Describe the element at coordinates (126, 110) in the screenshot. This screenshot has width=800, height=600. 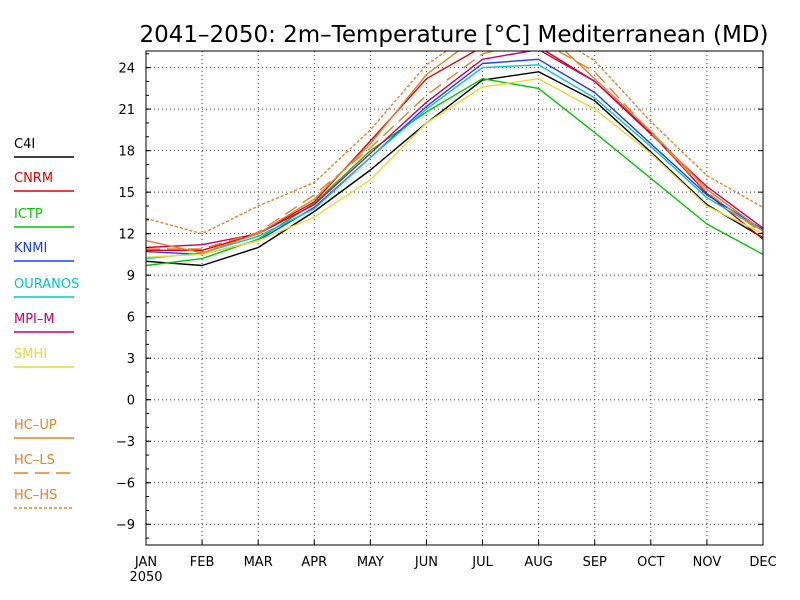
I see `y-tick-label: 21` at that location.